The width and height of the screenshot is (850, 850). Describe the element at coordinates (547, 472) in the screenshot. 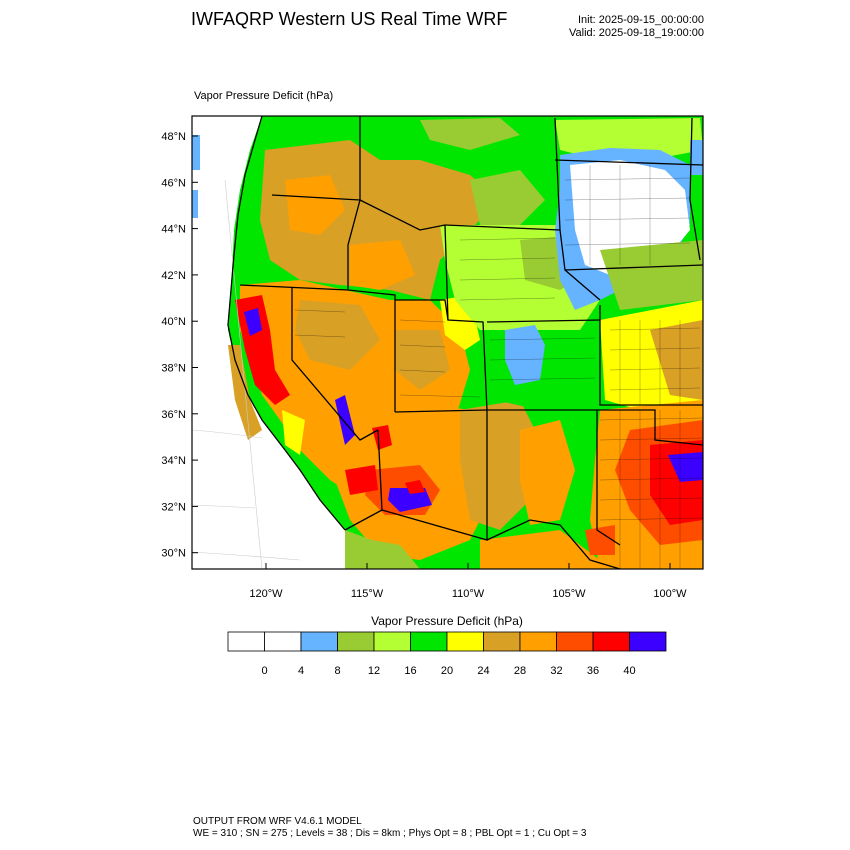

I see `new-mexico-orange` at that location.